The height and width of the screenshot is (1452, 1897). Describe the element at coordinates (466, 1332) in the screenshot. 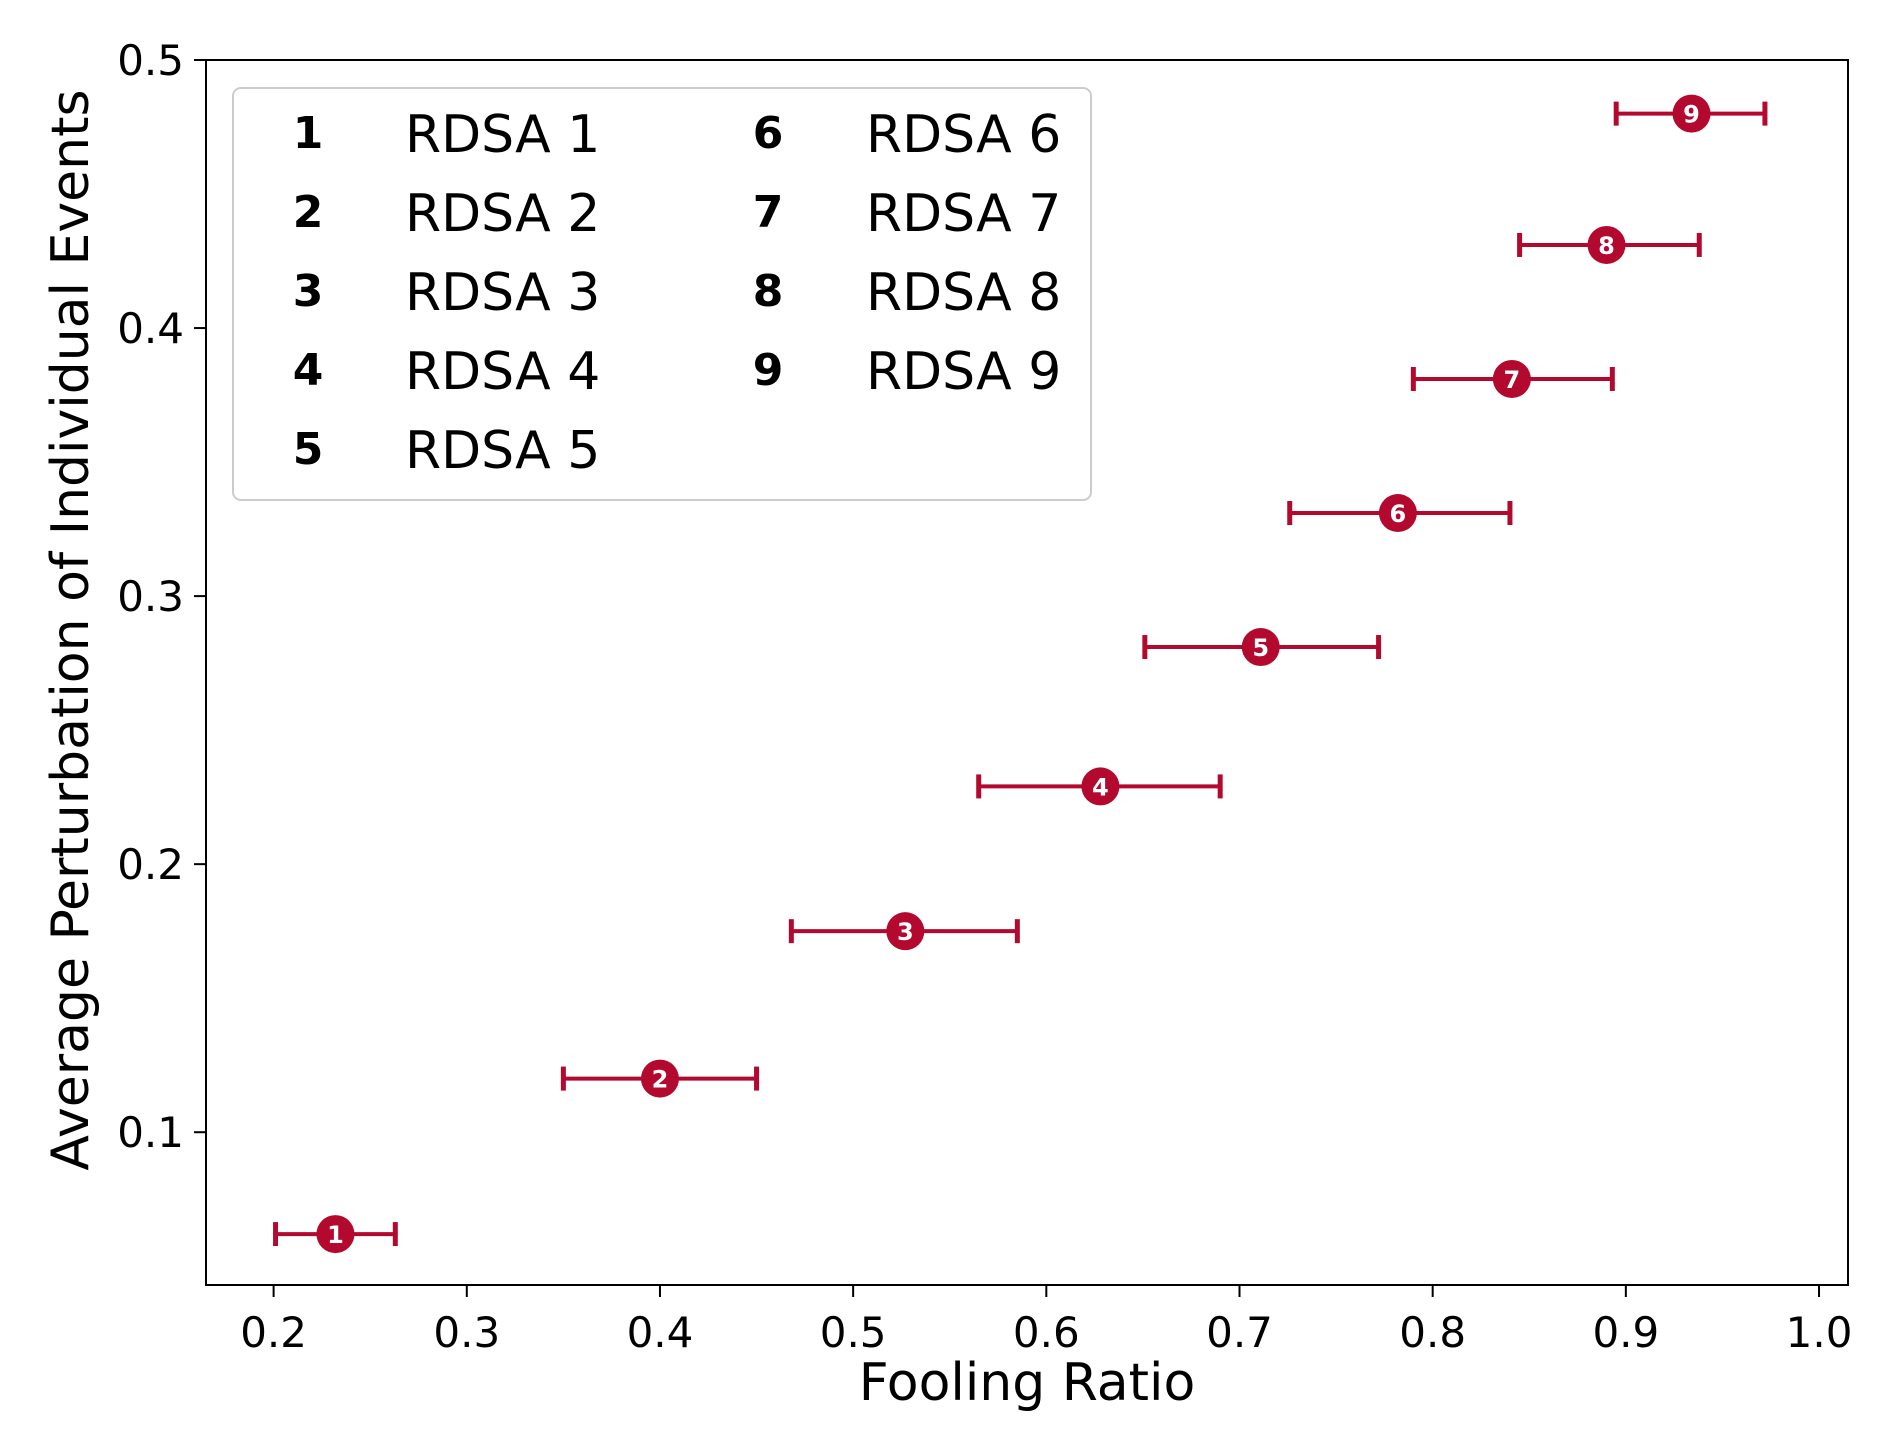

I see `x-tick-label: 0.3` at that location.